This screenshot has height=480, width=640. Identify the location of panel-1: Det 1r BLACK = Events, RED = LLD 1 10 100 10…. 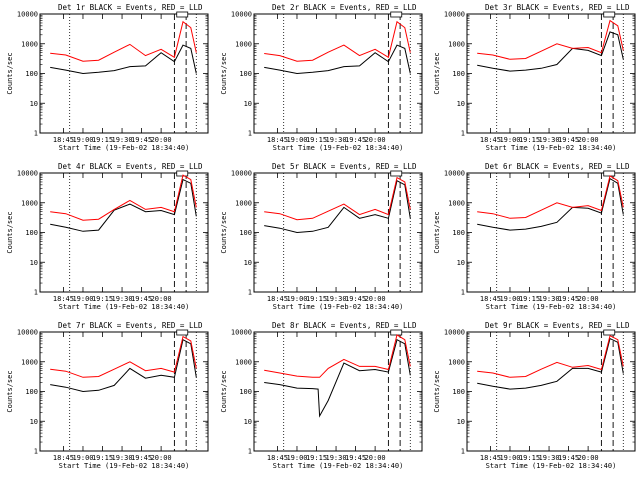
(107, 77).